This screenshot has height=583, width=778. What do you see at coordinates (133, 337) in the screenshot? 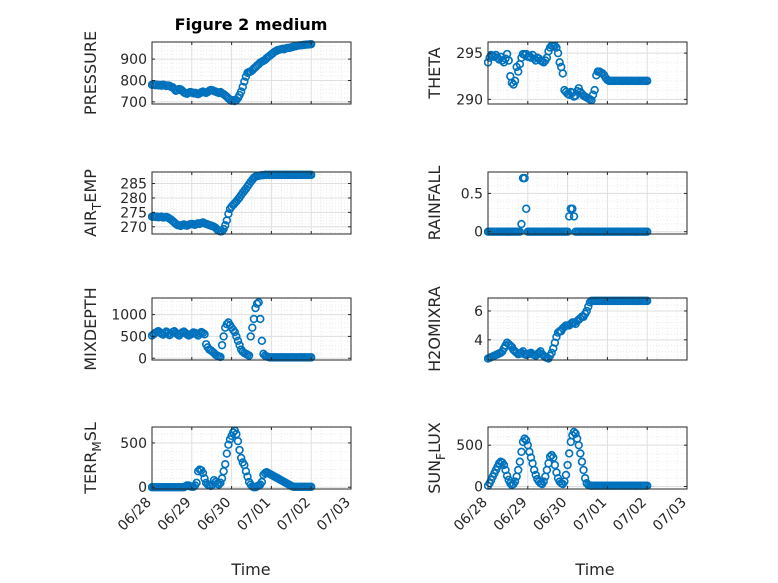
I see `mixdepth-ytick-label: 500` at bounding box center [133, 337].